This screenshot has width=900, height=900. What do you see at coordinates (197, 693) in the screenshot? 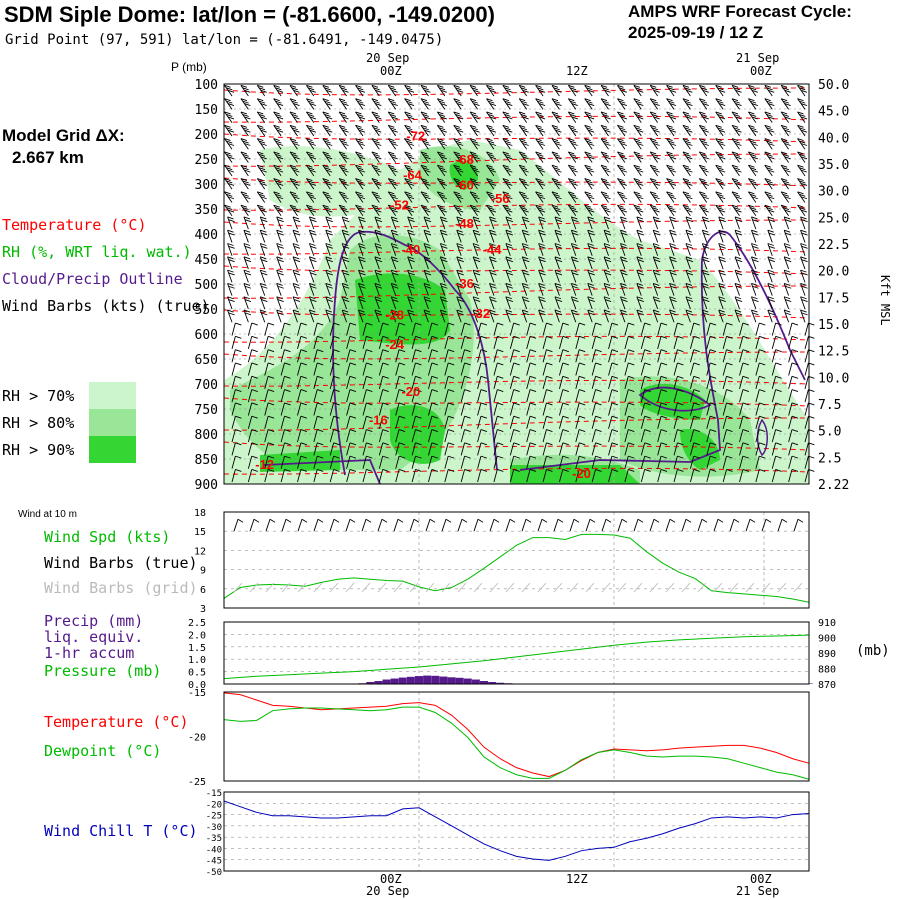
I see `temp-tick: -15` at bounding box center [197, 693].